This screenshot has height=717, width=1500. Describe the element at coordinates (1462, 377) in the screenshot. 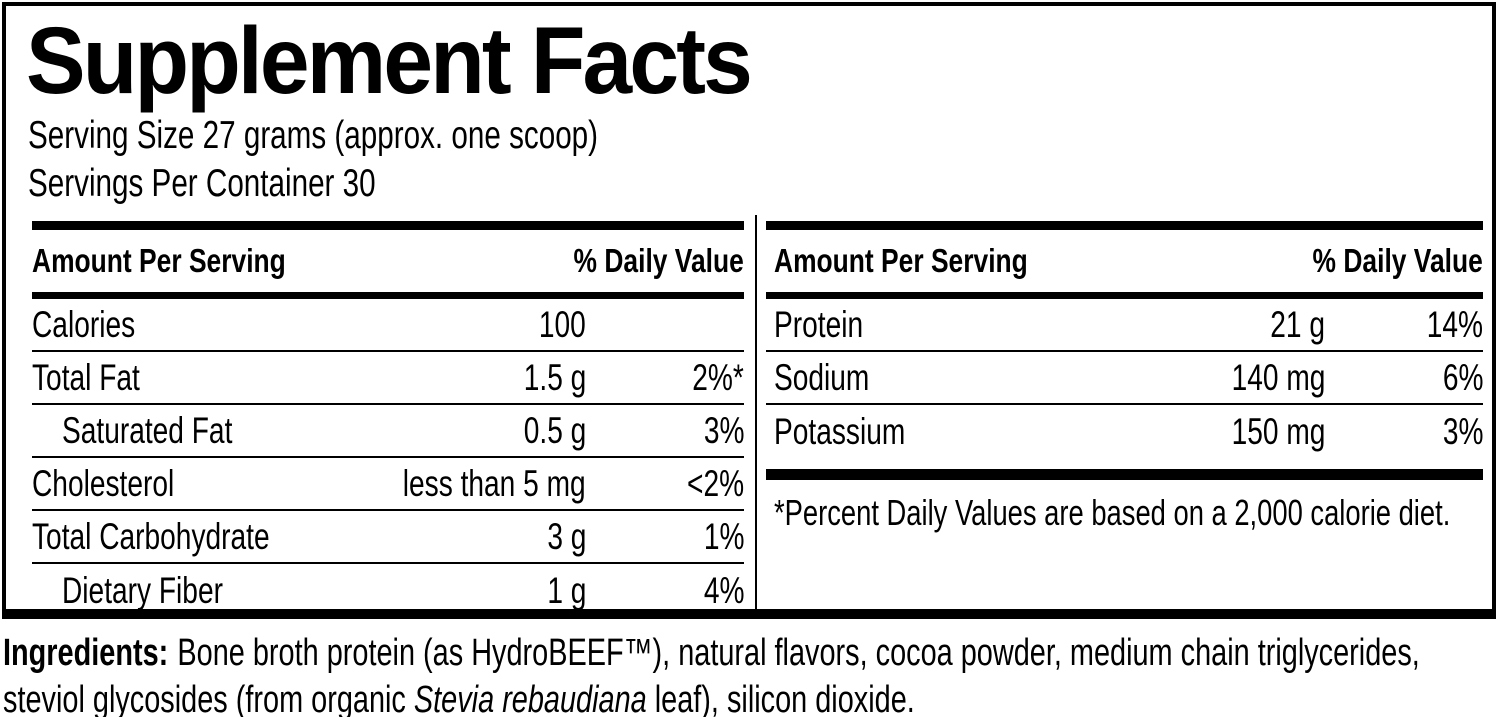

I see `nutrient-daily-value: 6%` at that location.